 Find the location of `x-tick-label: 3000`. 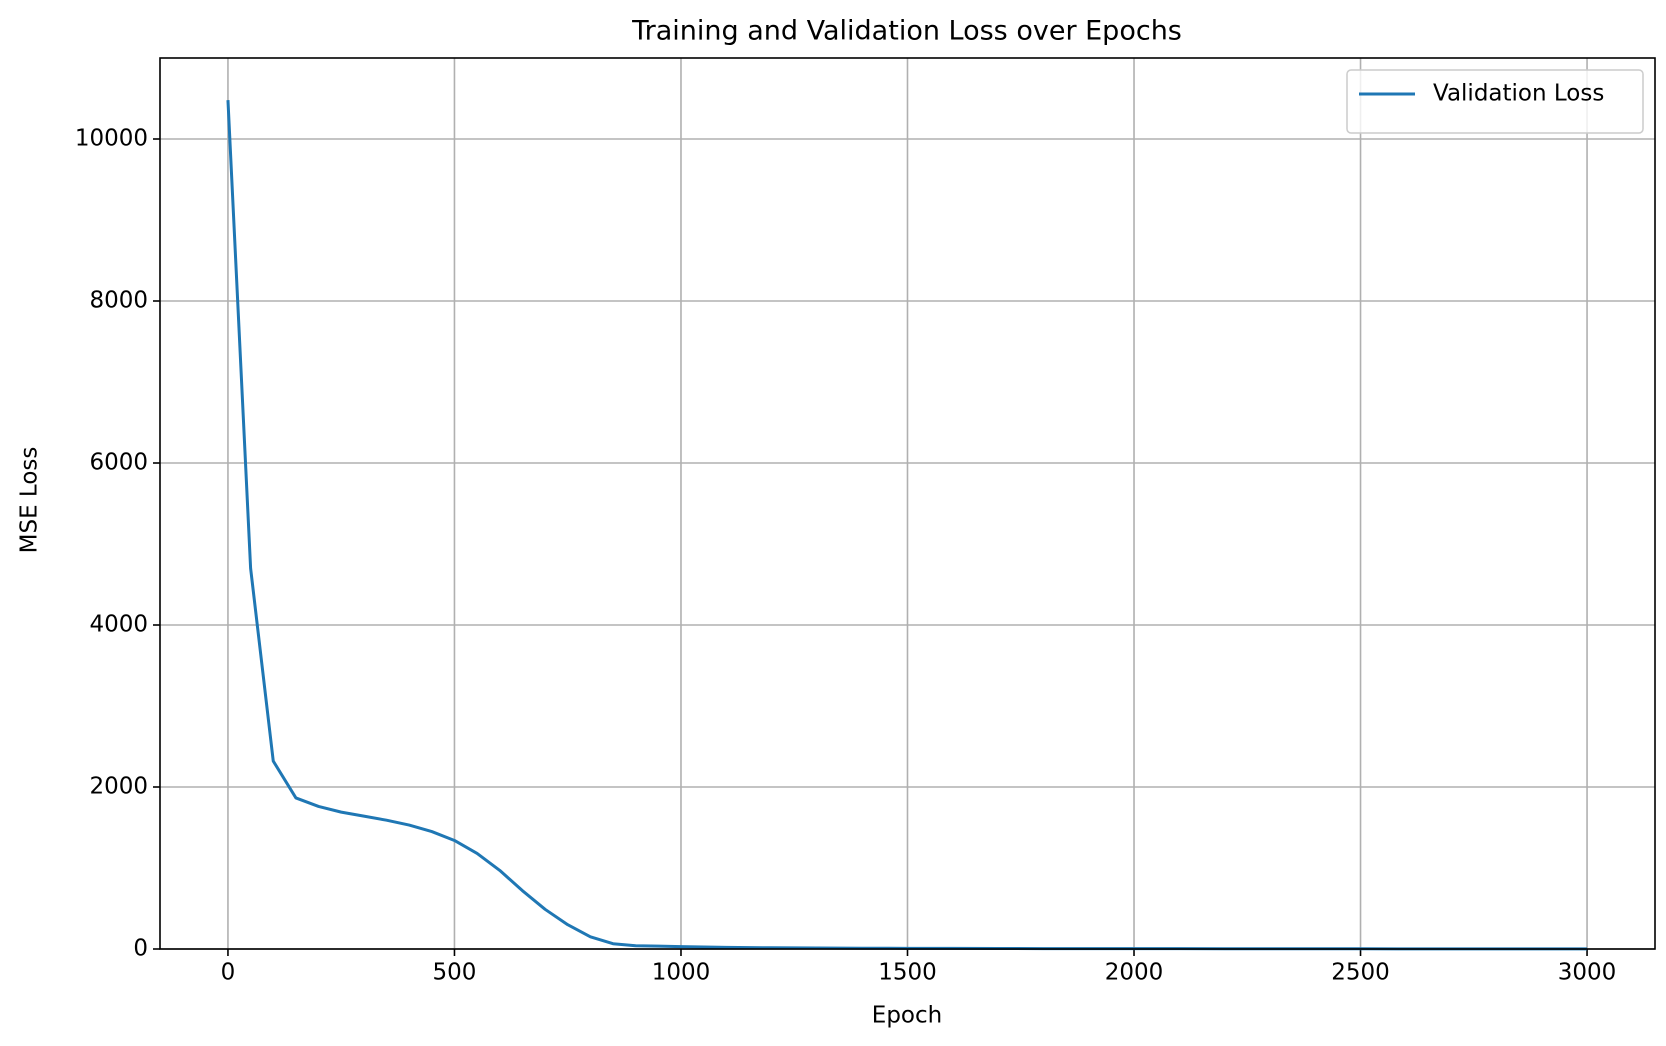

x-tick-label: 3000 is located at coordinates (1587, 973).